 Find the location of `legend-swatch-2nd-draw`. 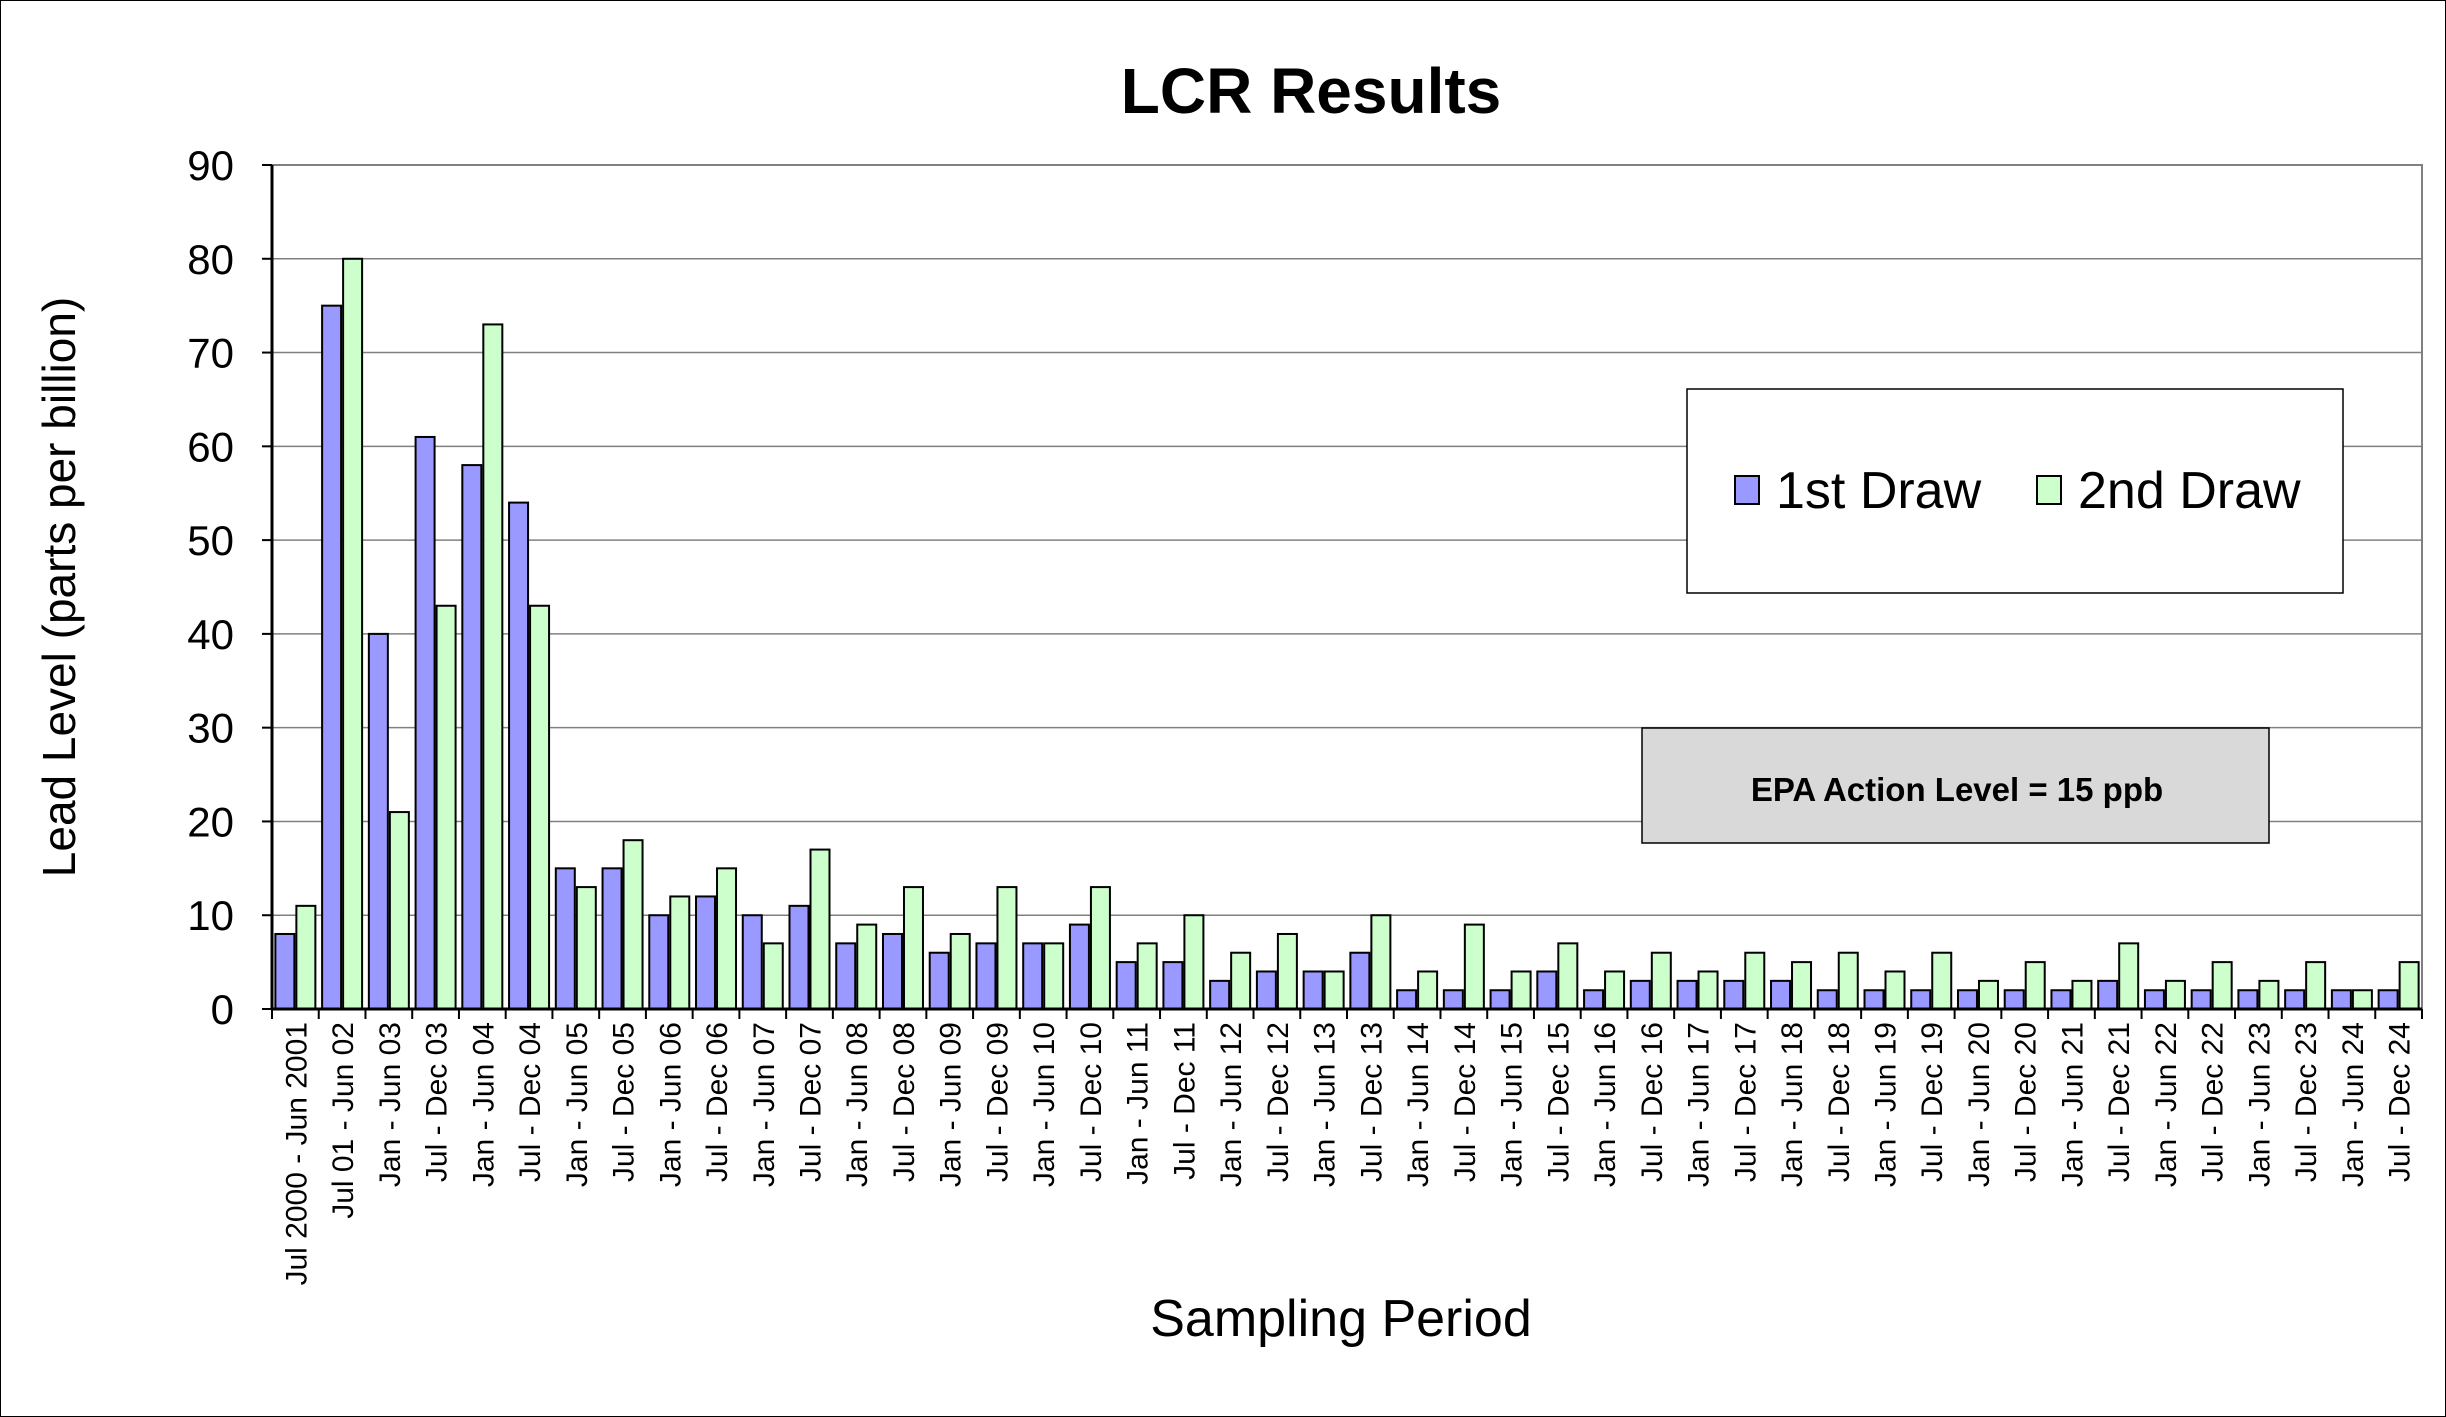

legend-swatch-2nd-draw is located at coordinates (2049, 490).